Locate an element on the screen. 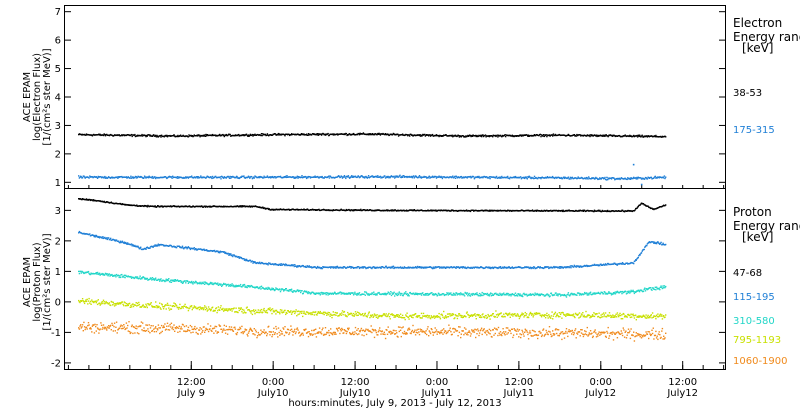  bottom-ytick-label: -2 is located at coordinates (56, 363).